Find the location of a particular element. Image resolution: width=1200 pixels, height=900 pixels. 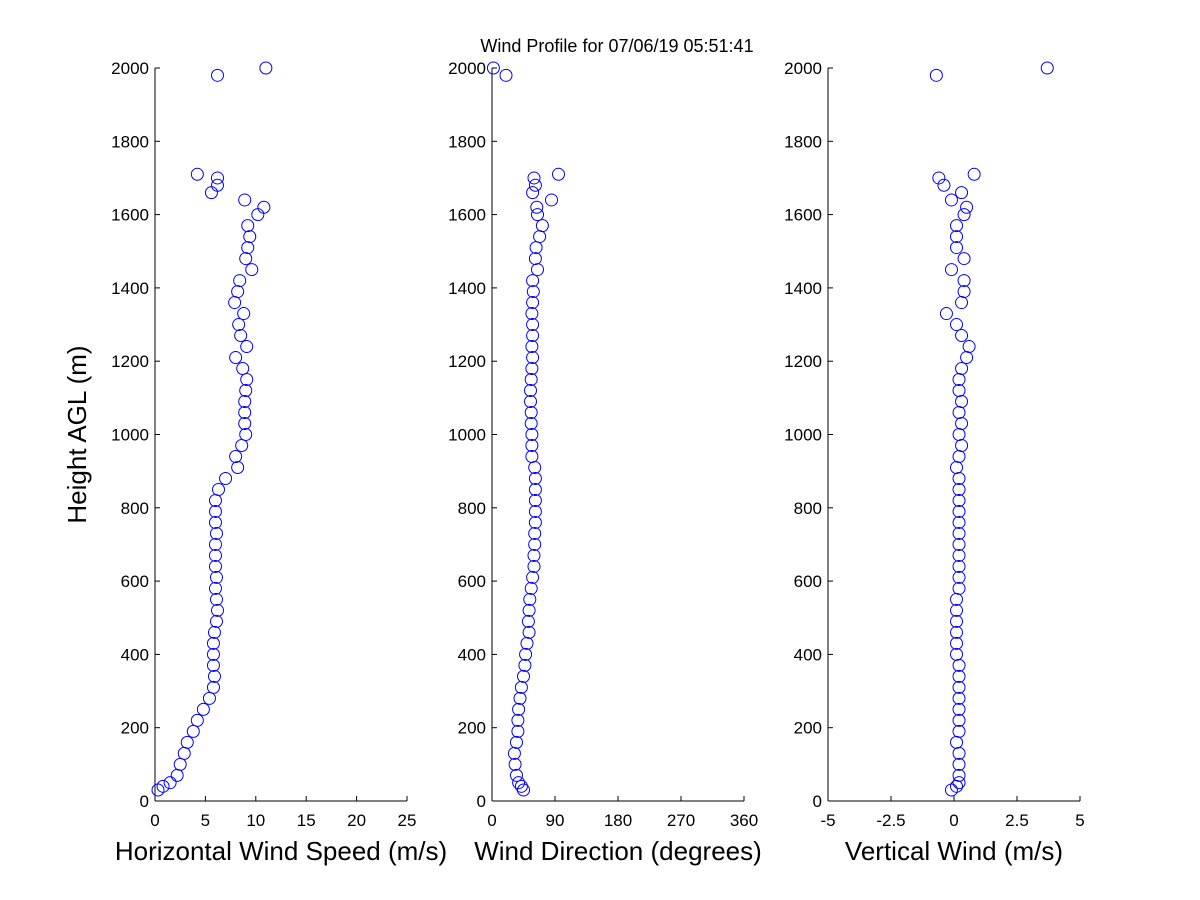

y-tick-label: 0 is located at coordinates (481, 801).